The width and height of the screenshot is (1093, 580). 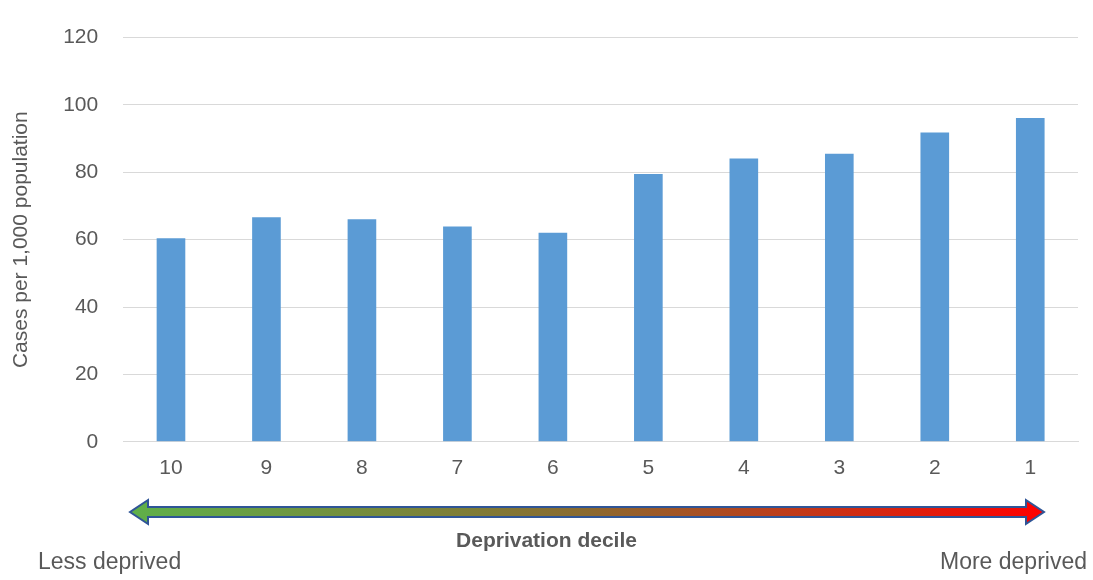 I want to click on text: Less deprived, so click(x=110, y=561).